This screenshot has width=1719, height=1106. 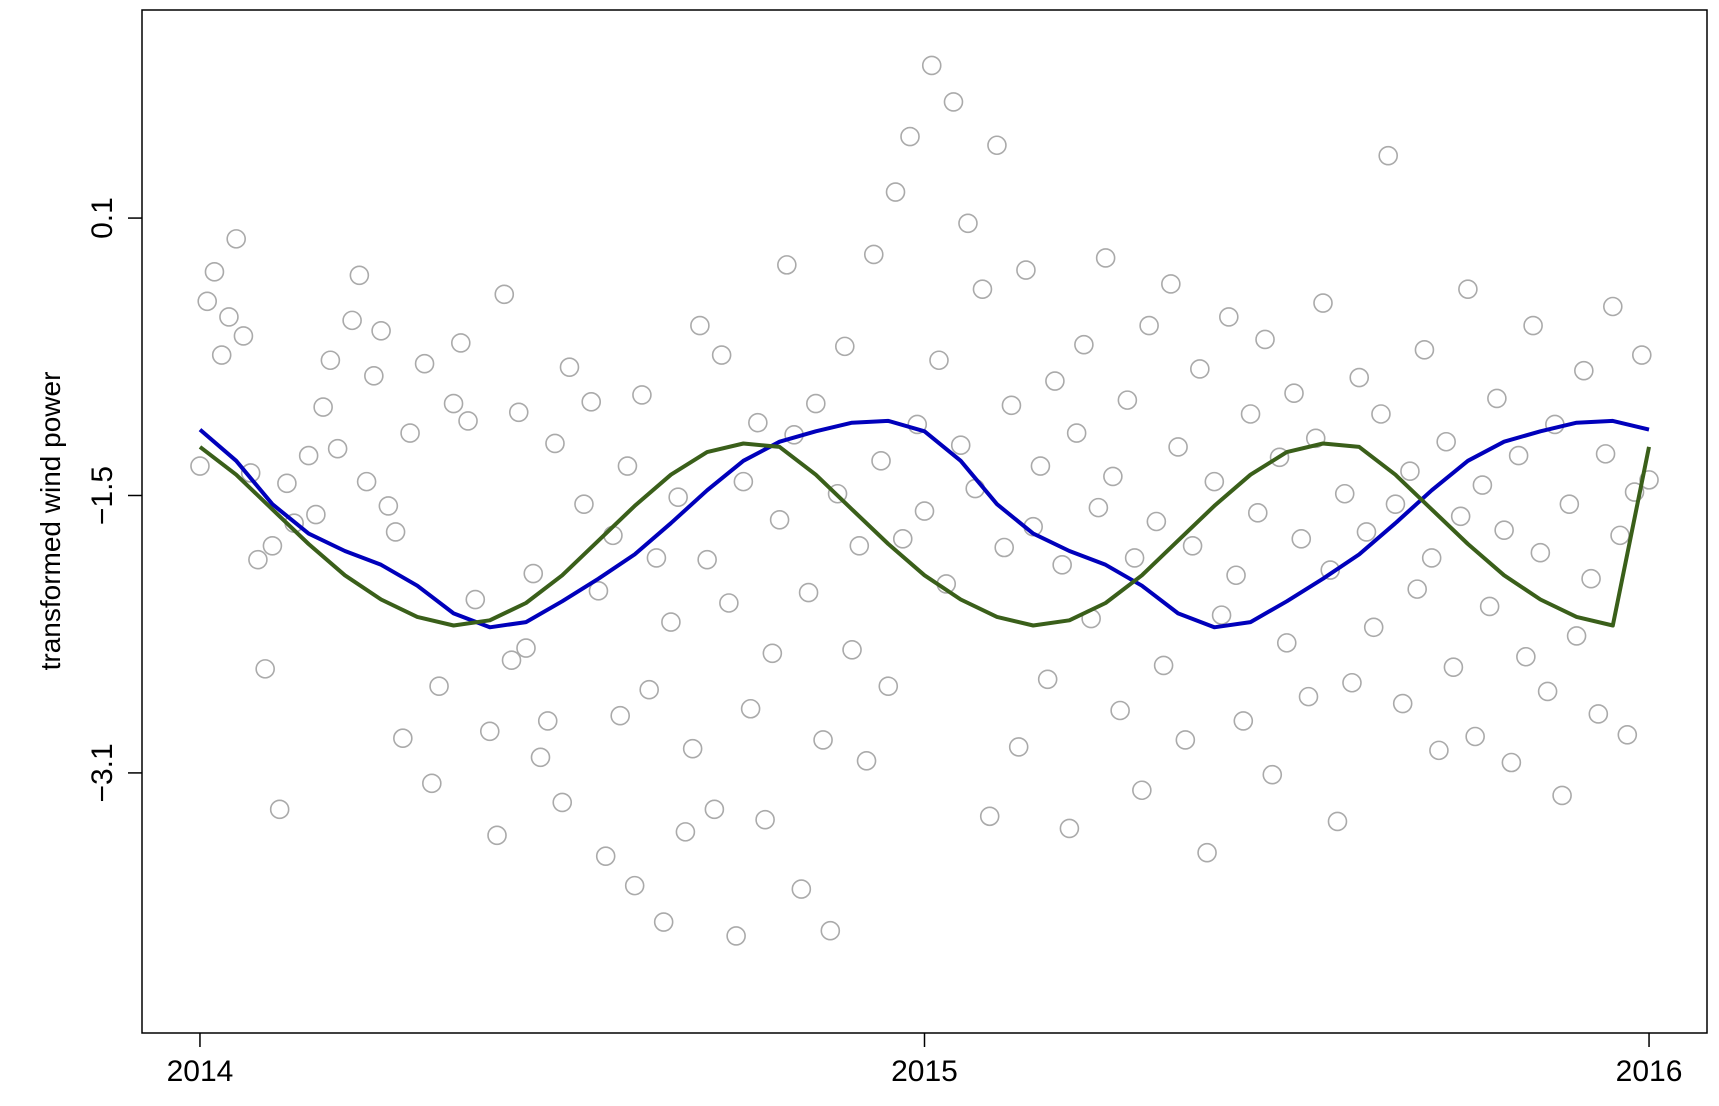 What do you see at coordinates (102, 495) in the screenshot?
I see `y-tick-label: −1.5` at bounding box center [102, 495].